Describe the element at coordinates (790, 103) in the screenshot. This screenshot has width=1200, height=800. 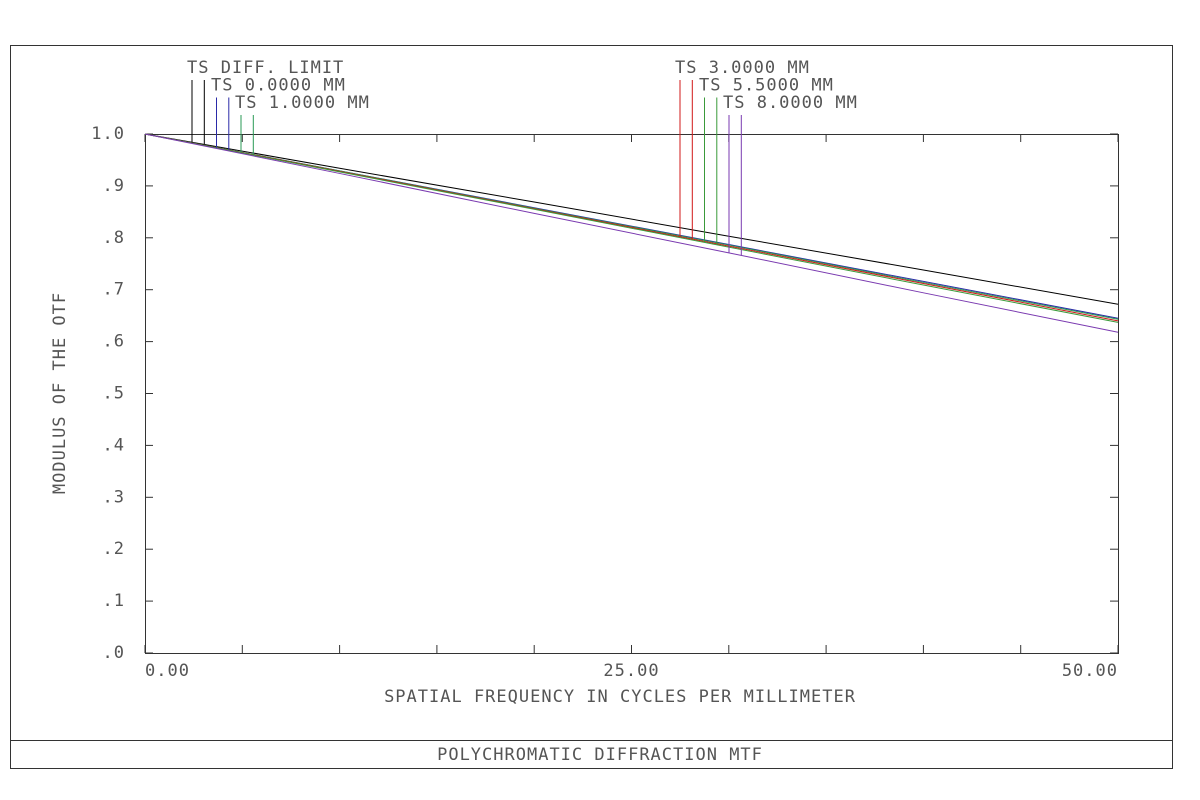
I see `legend-label: TS 8.0000 MM` at that location.